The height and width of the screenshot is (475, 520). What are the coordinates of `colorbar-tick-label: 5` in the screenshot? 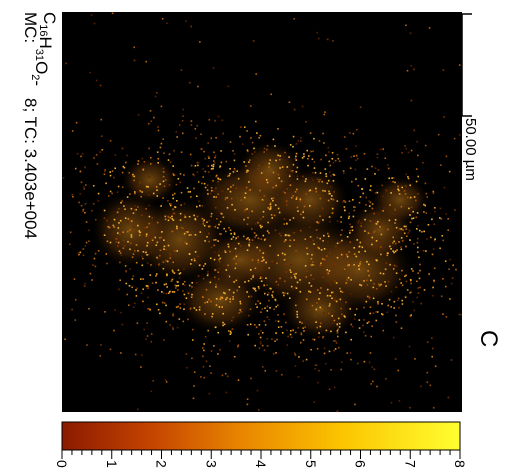 It's located at (311, 464).